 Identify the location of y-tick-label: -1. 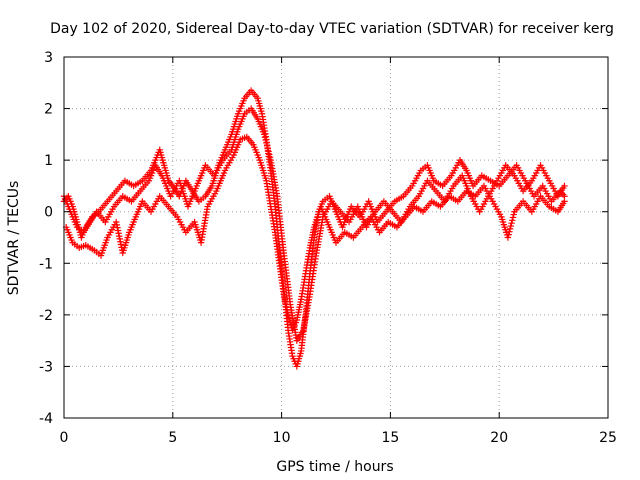
(46, 264).